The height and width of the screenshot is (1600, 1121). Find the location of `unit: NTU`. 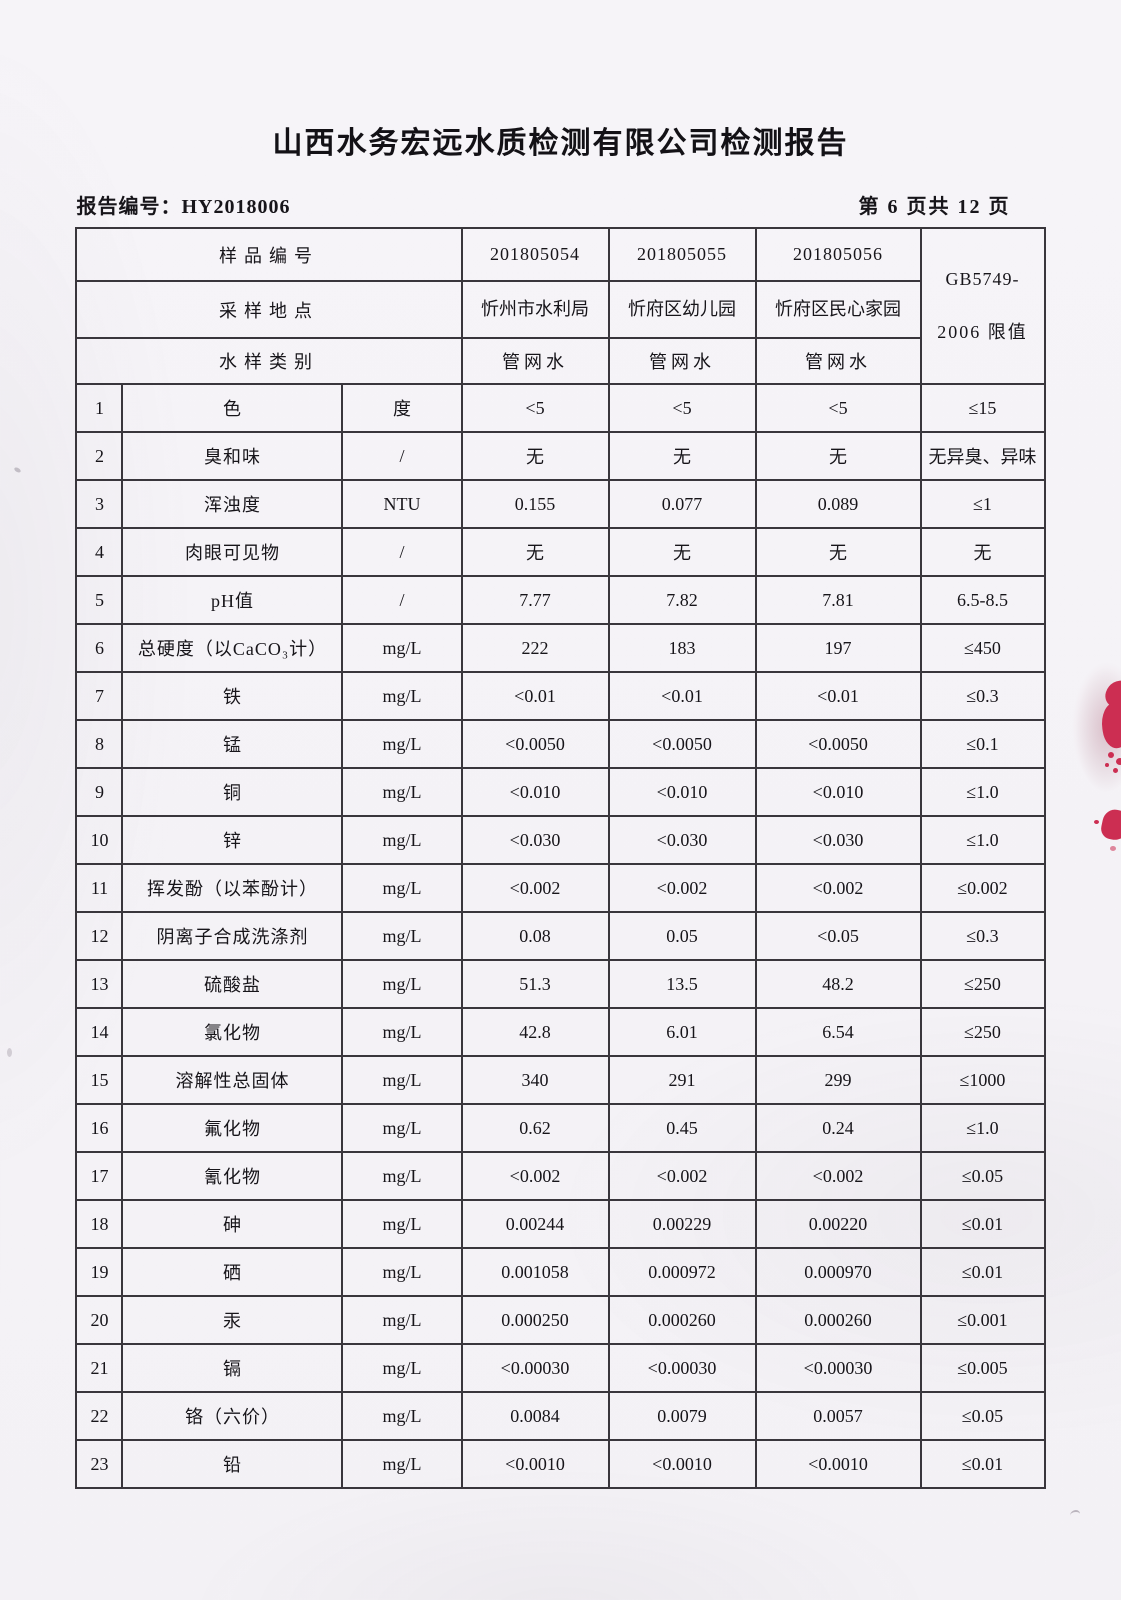

unit: NTU is located at coordinates (402, 504).